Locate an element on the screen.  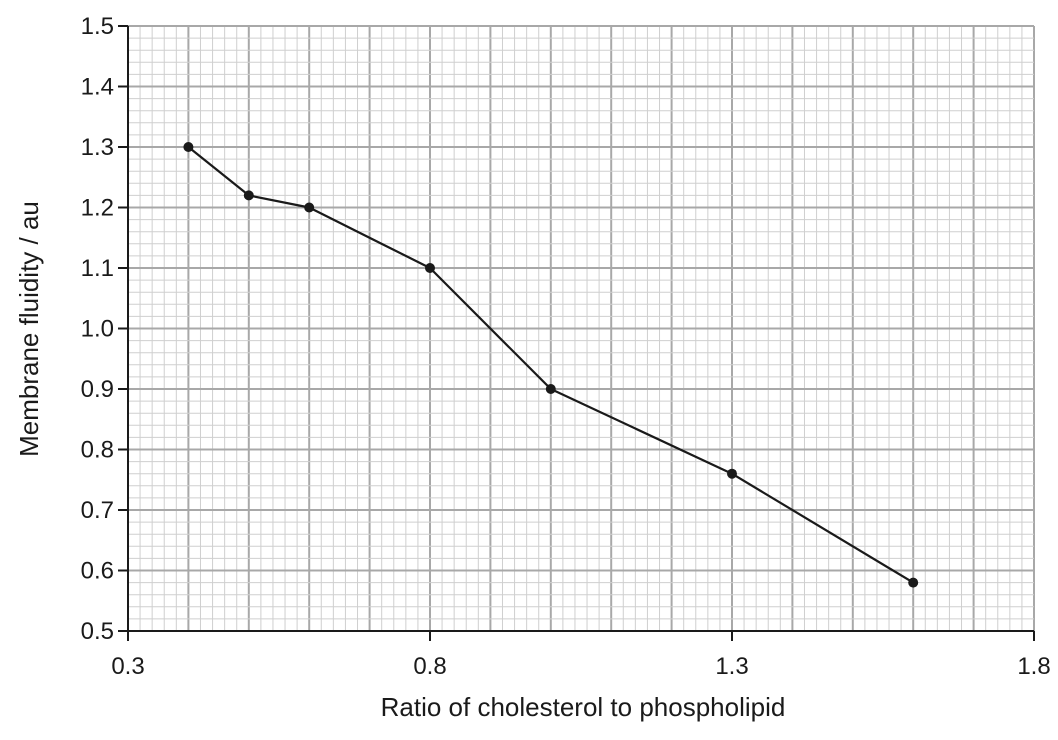
y-axis-ticks: 0.5 0.6 0.7 0.8 0.9 1.0 1.1 1.2 1.3 1.4 1.5 is located at coordinates (104, 329).